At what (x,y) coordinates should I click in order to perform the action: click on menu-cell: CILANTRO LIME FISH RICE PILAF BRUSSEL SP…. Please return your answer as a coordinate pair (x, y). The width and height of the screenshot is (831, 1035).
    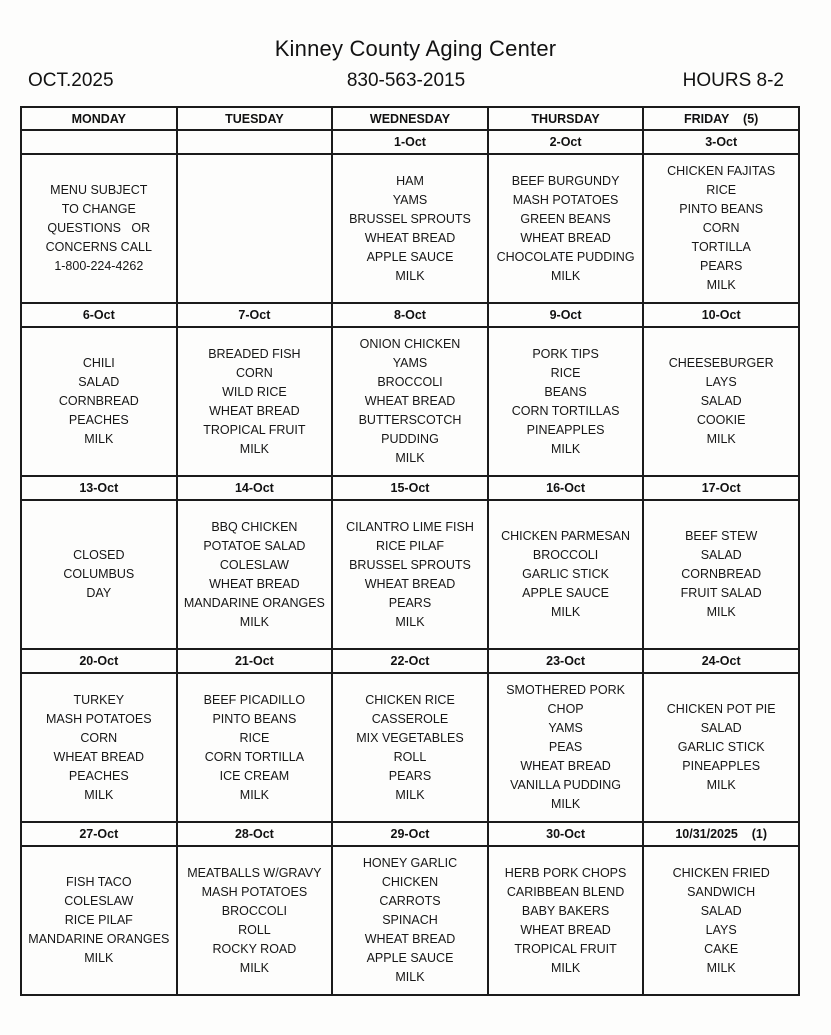
    Looking at the image, I should click on (410, 574).